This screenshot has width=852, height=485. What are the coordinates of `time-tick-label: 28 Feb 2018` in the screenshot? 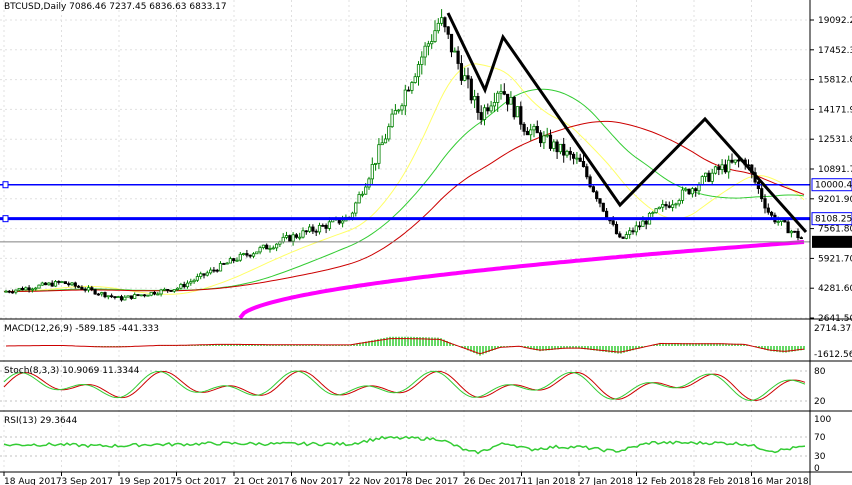 It's located at (722, 481).